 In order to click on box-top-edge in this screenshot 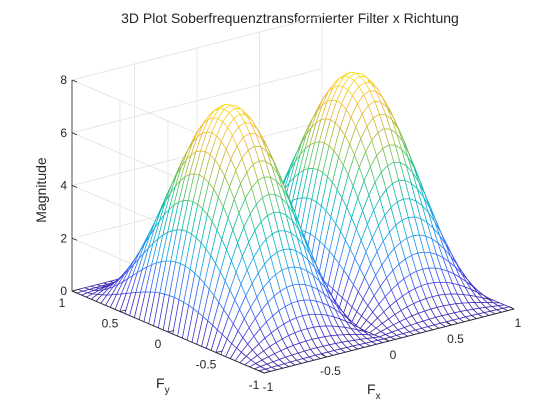, I will do `click(197, 48)`.